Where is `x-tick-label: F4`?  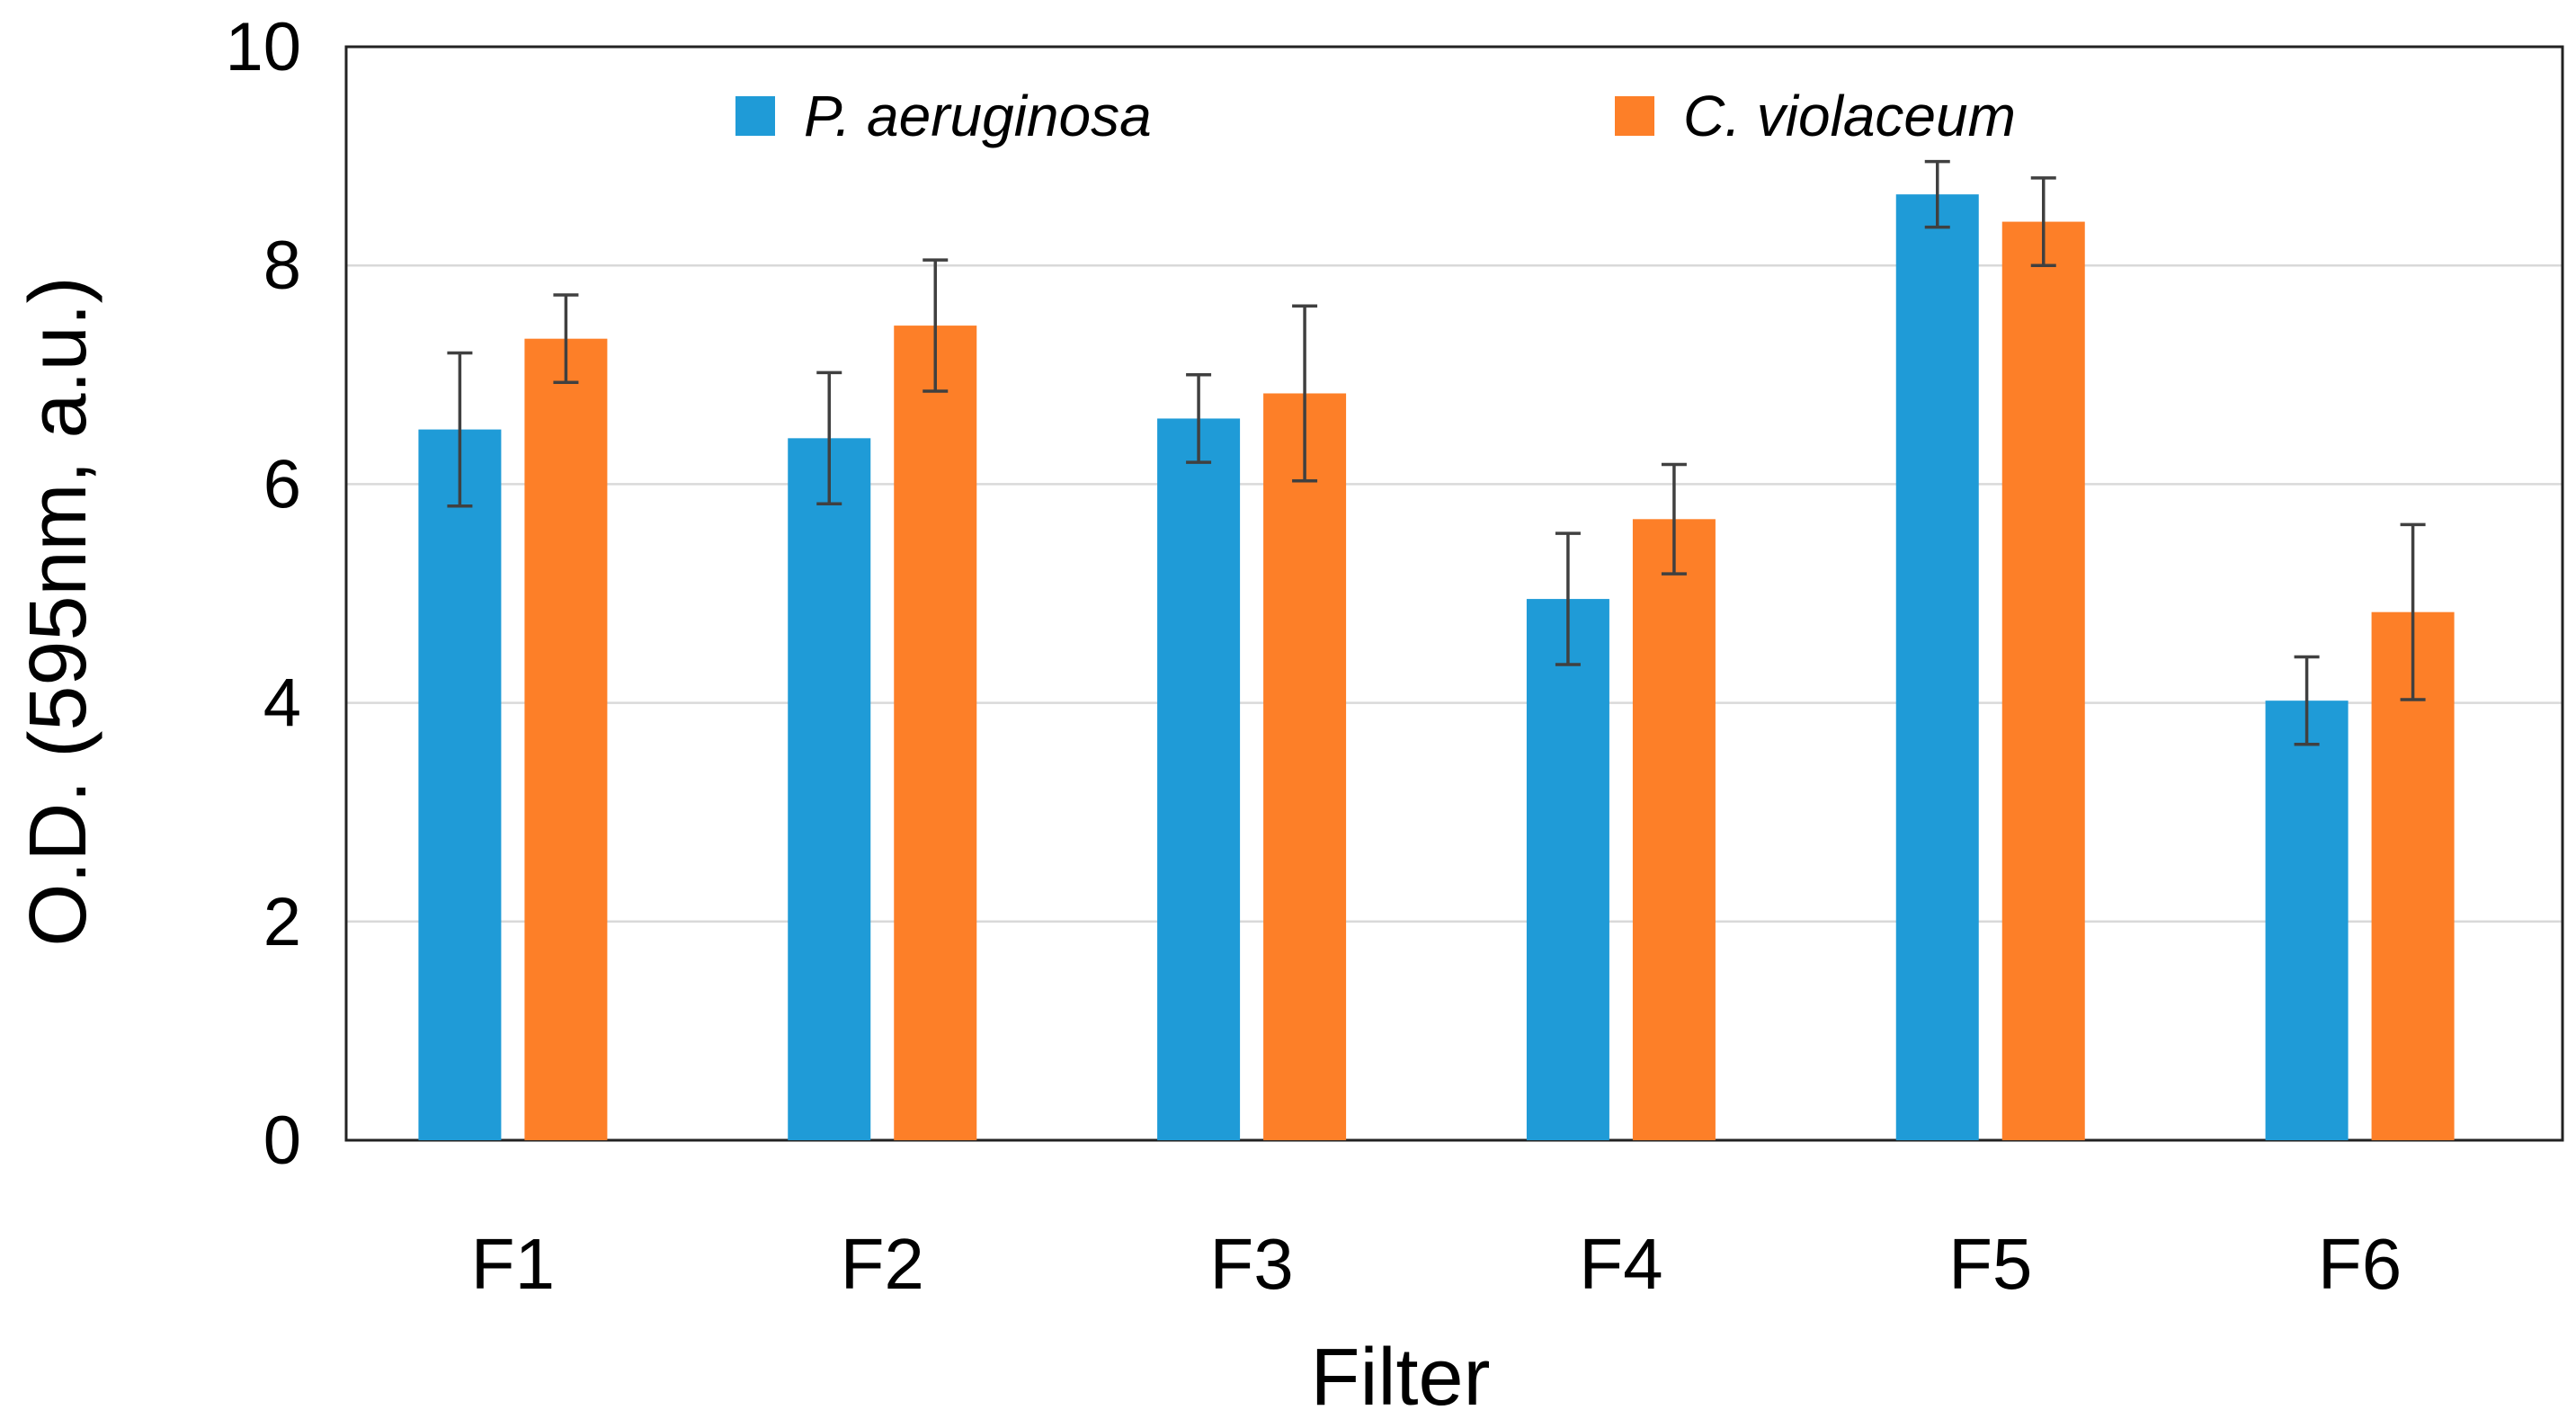 x-tick-label: F4 is located at coordinates (1621, 1264).